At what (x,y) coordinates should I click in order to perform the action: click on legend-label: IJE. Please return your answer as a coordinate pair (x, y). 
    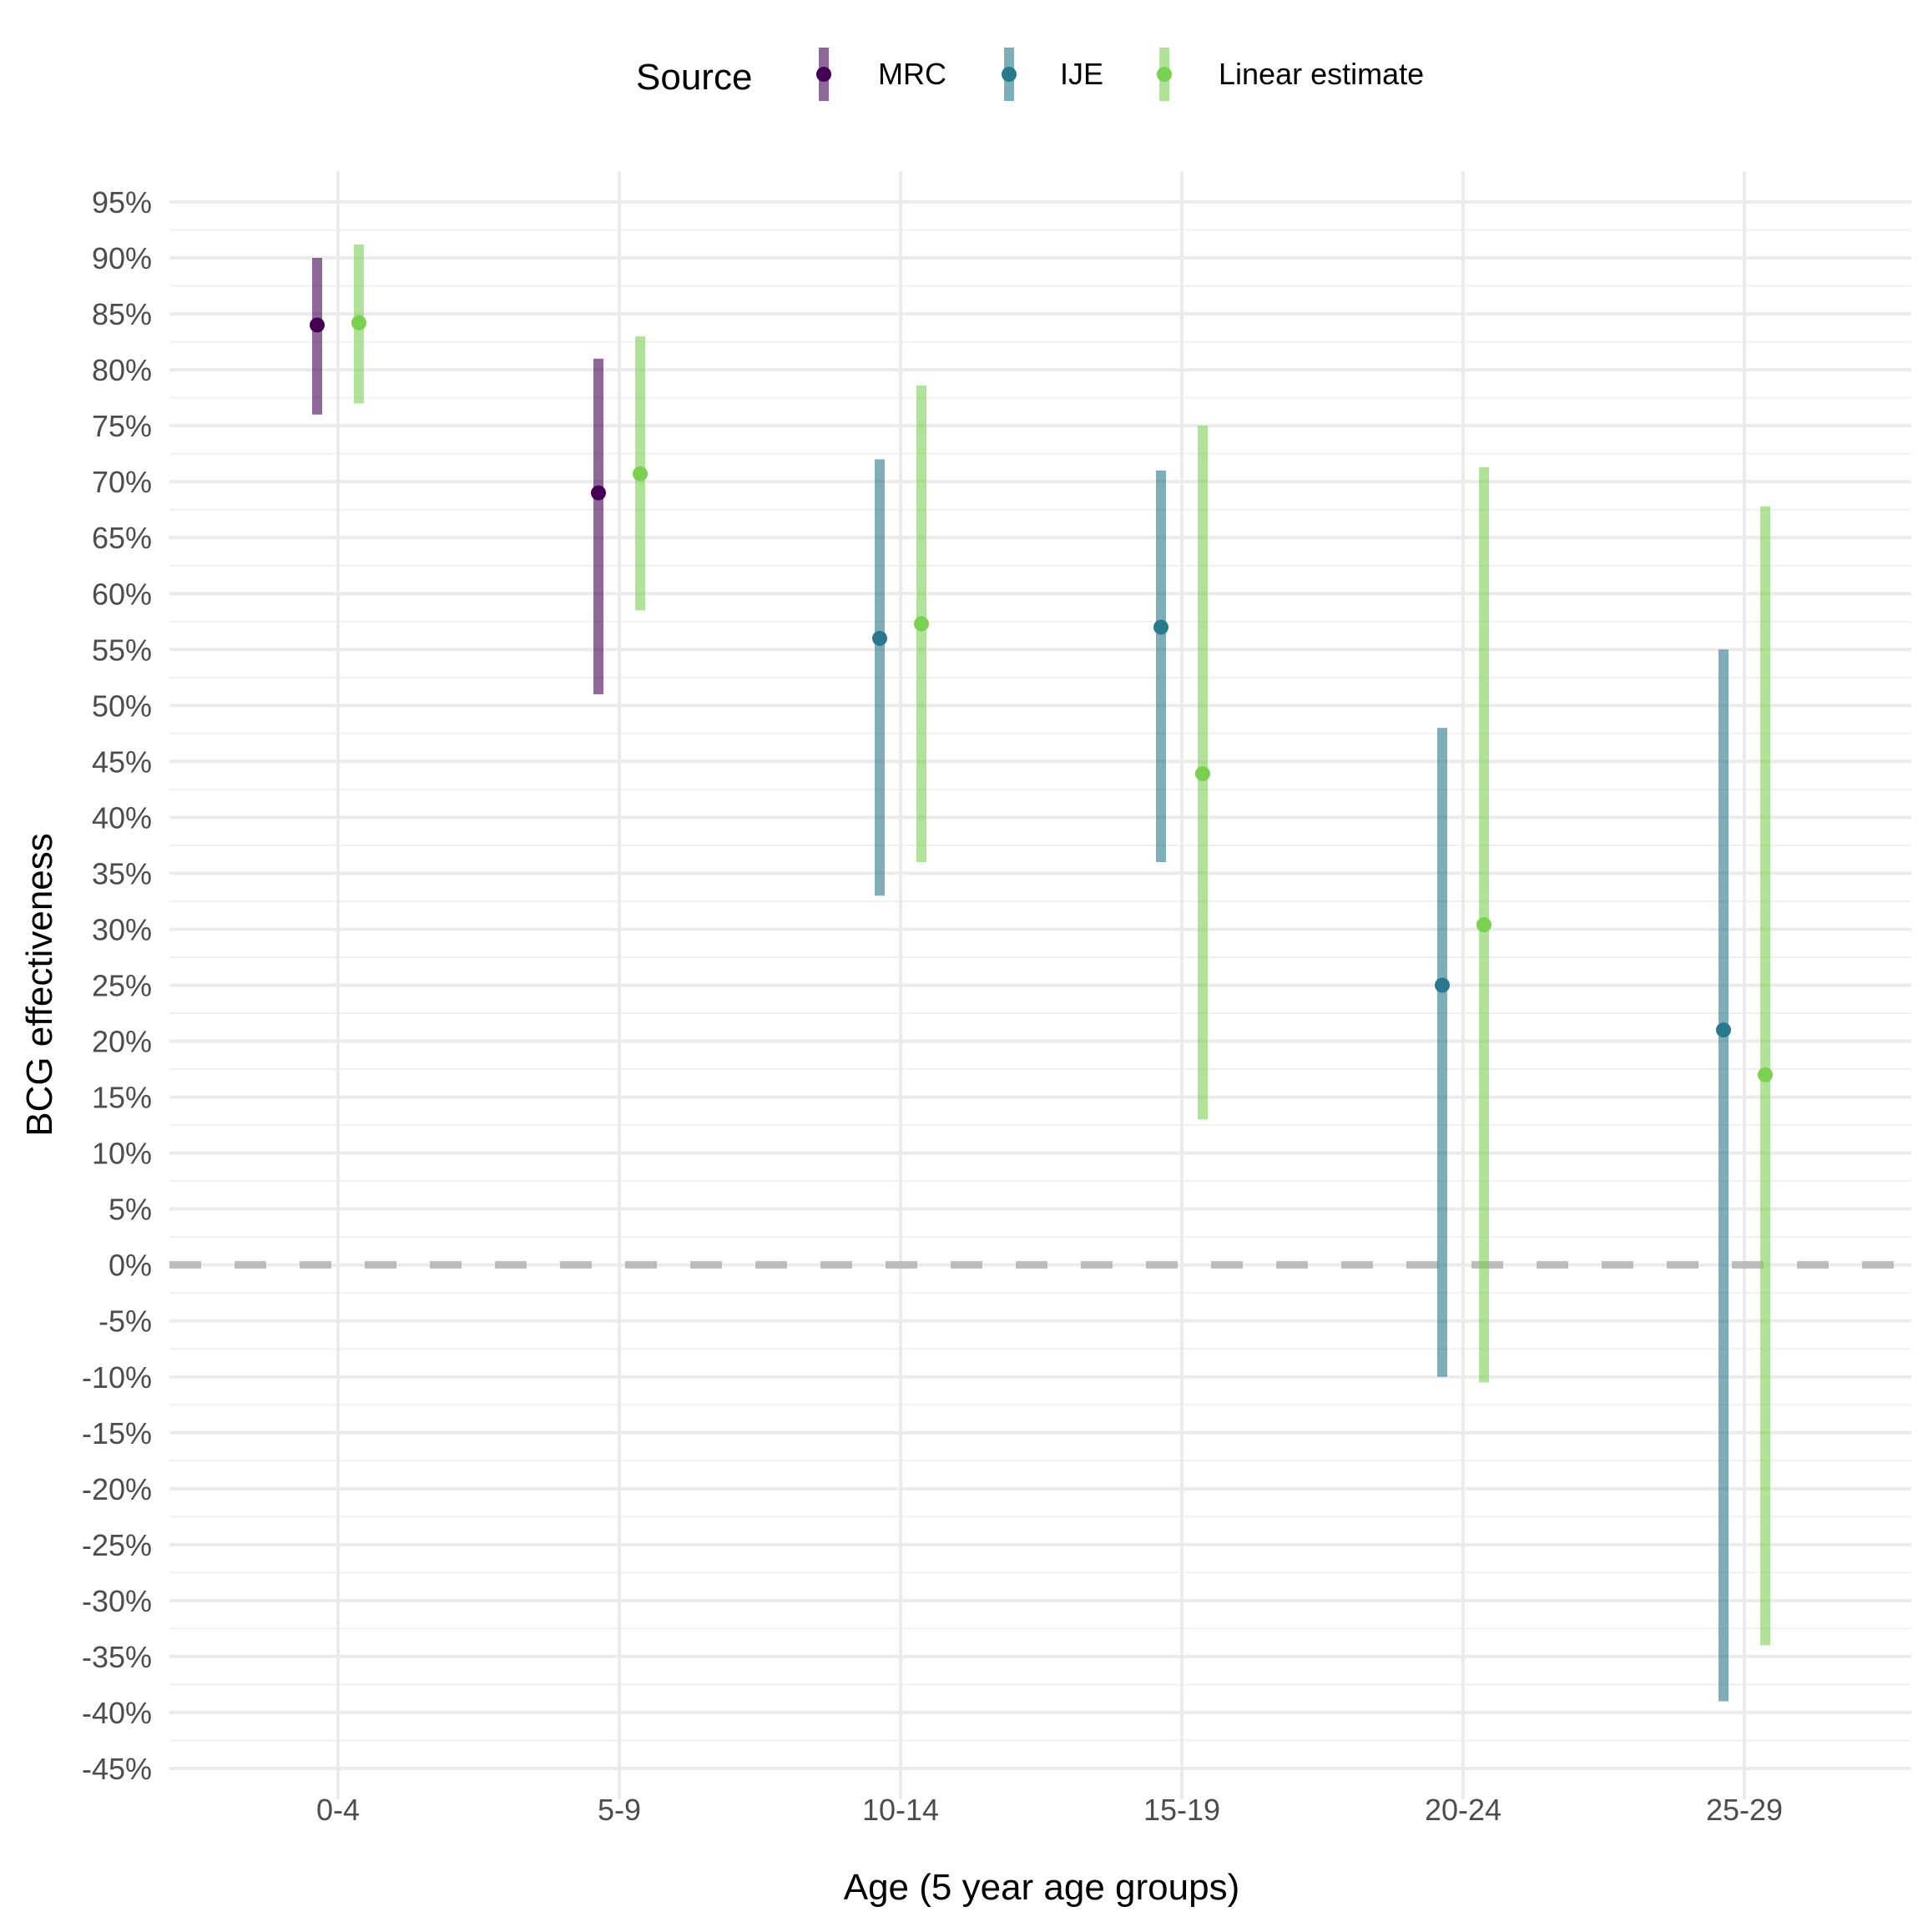
    Looking at the image, I should click on (1081, 74).